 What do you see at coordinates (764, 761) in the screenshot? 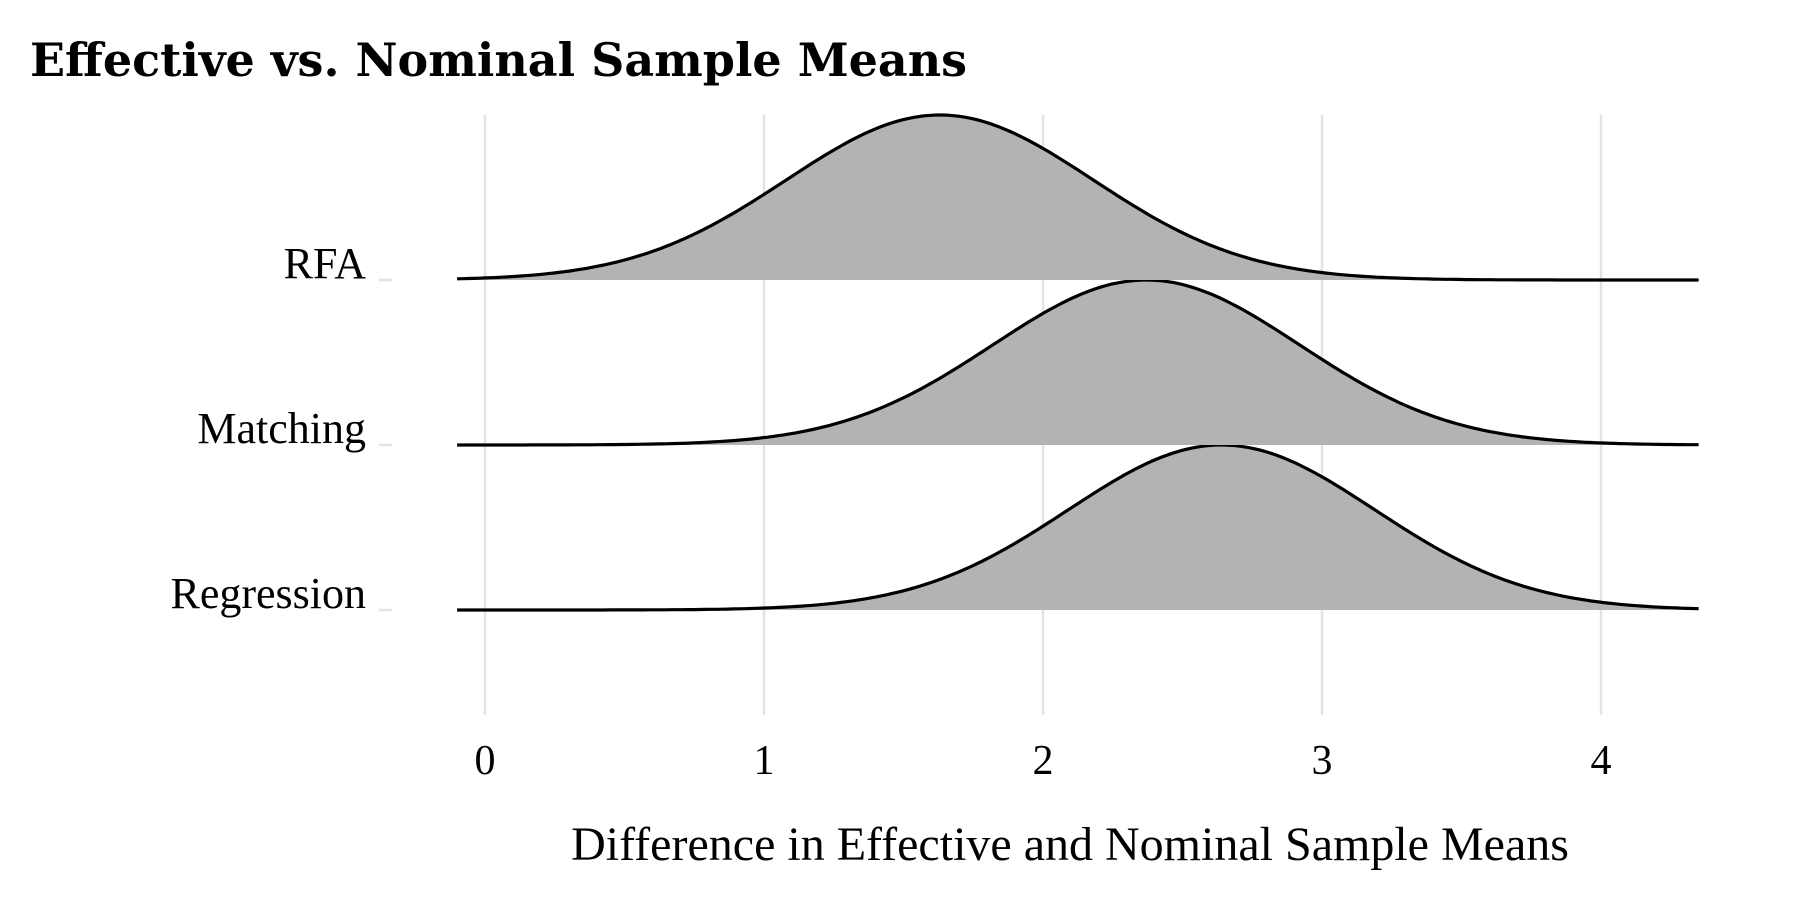
I see `x-tick-label: 1` at bounding box center [764, 761].